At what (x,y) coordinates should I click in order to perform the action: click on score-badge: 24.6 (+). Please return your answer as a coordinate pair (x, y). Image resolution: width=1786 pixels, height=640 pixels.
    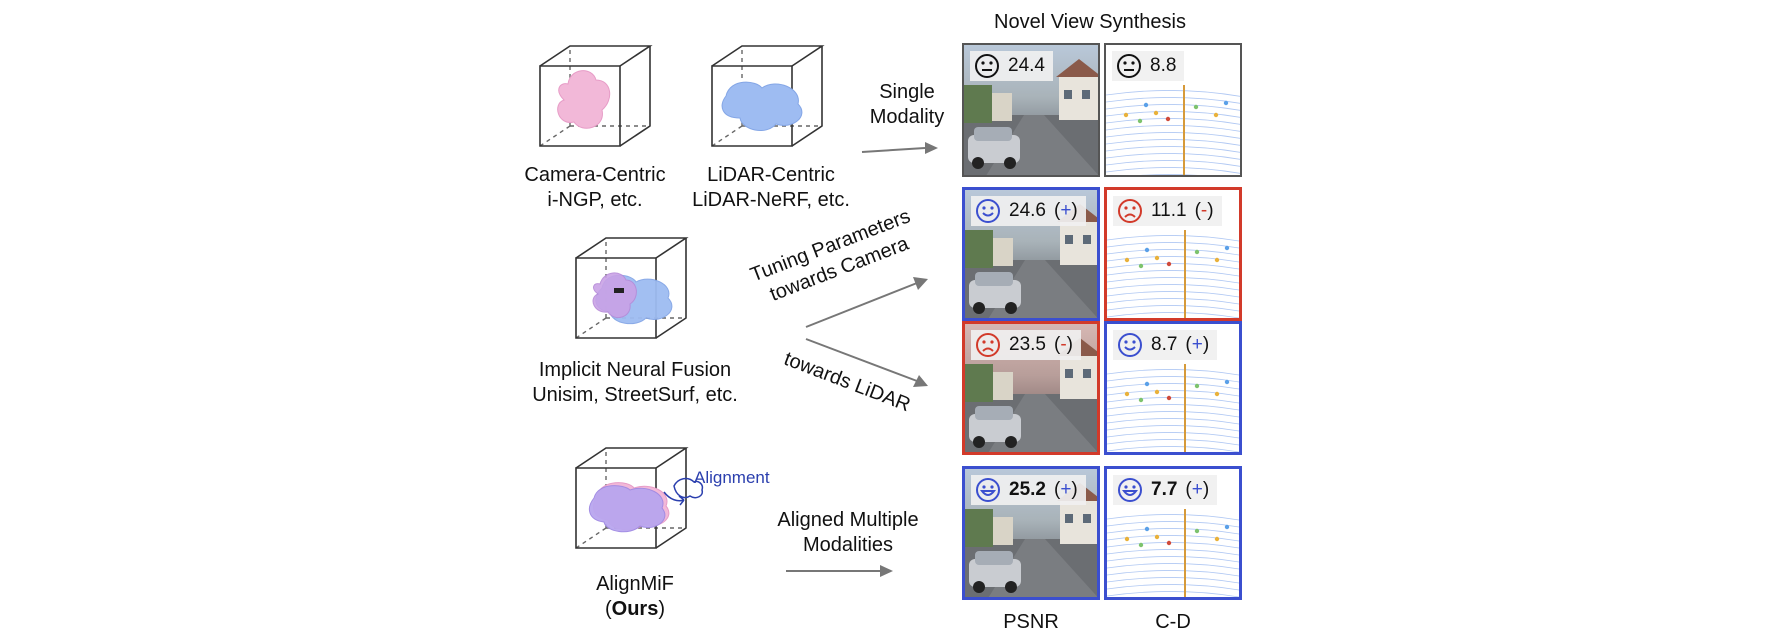
    Looking at the image, I should click on (1028, 211).